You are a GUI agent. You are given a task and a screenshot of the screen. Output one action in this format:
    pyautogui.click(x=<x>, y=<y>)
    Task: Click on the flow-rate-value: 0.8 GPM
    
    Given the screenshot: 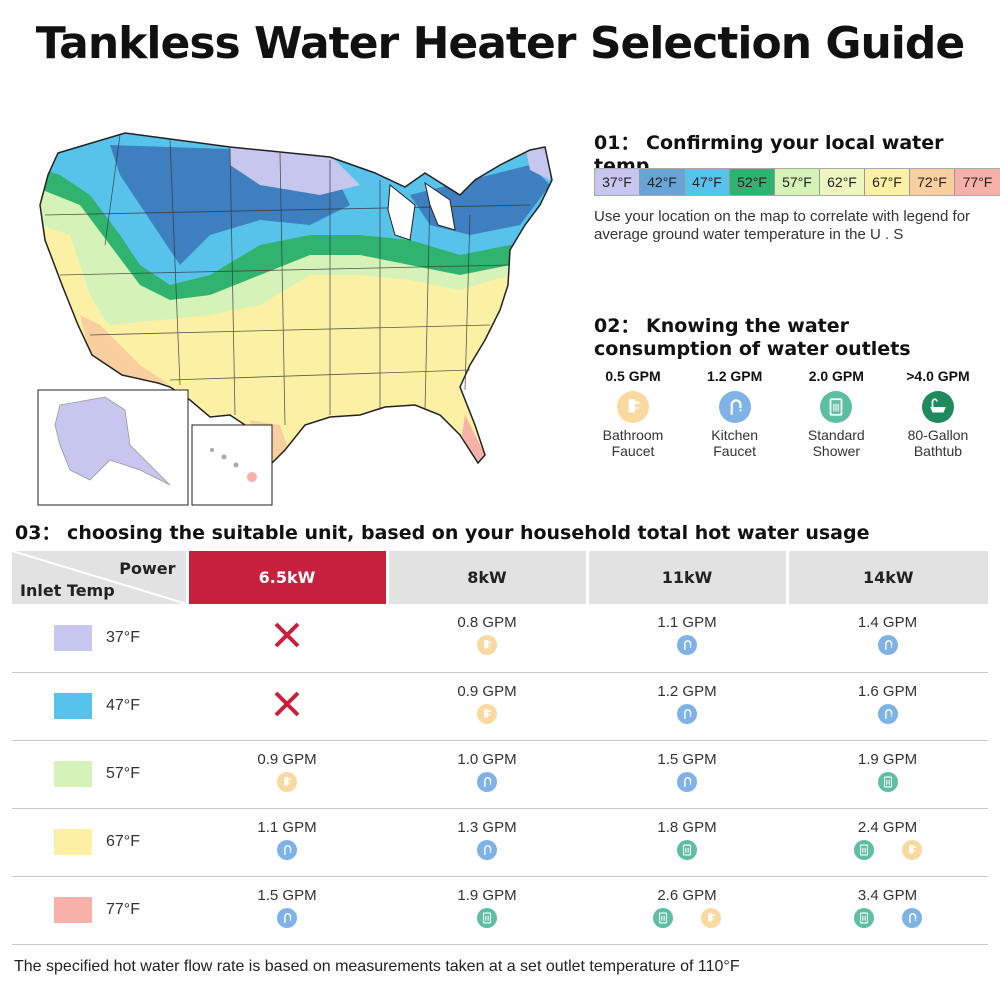 What is the action you would take?
    pyautogui.click(x=487, y=622)
    